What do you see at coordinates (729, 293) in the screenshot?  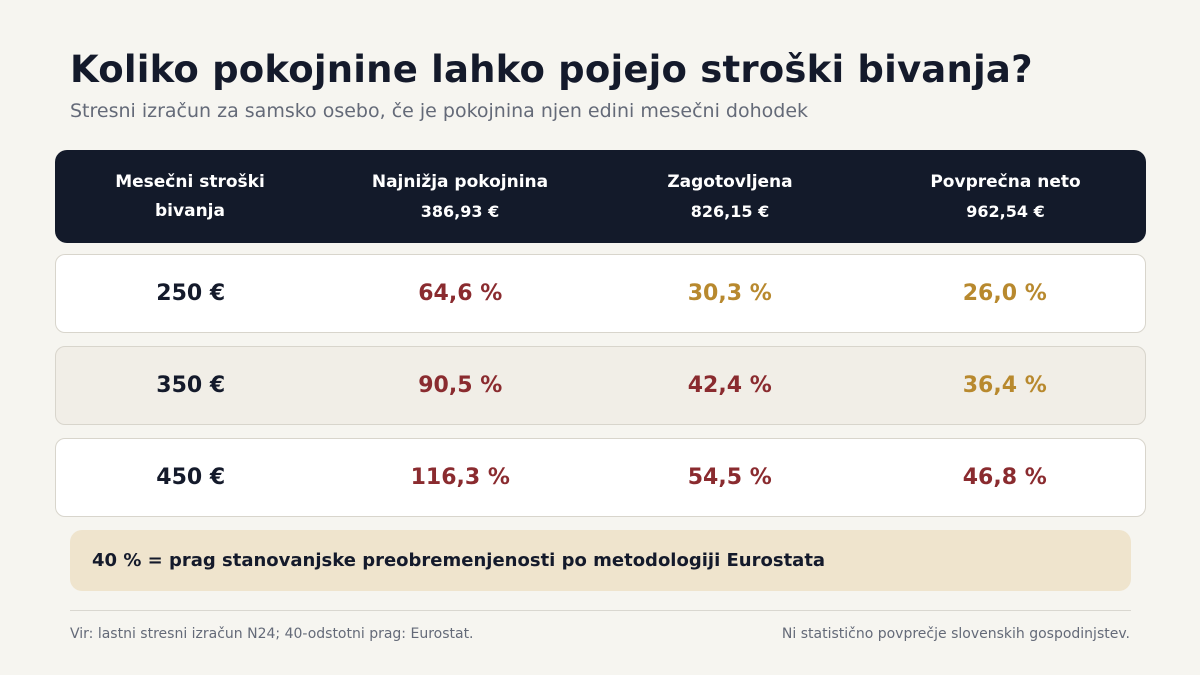 I see `share-guaranteed-pension: 30,3 %` at bounding box center [729, 293].